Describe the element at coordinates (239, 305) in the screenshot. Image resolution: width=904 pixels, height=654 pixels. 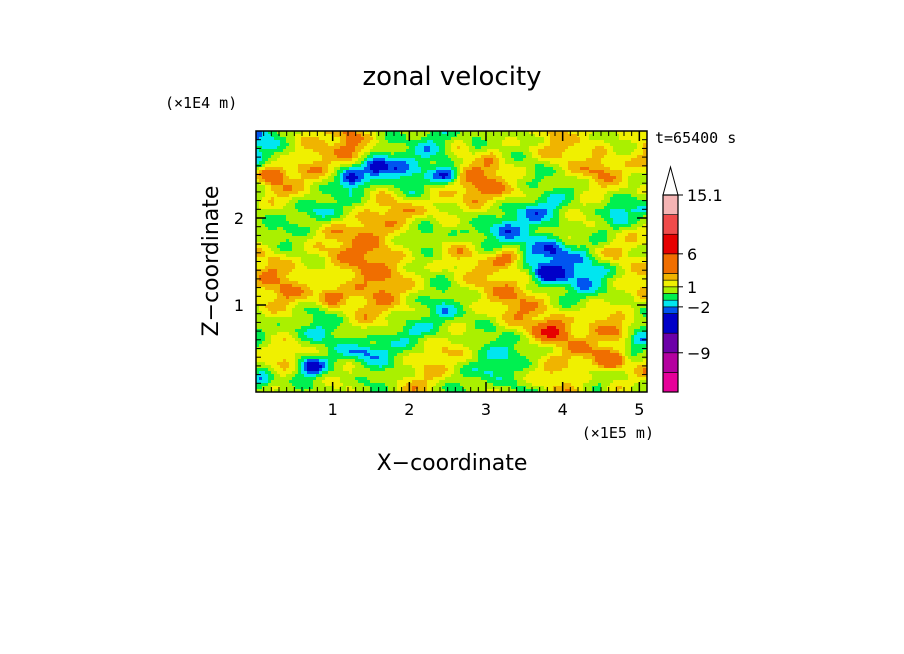
I see `y-tick-label: 1` at that location.